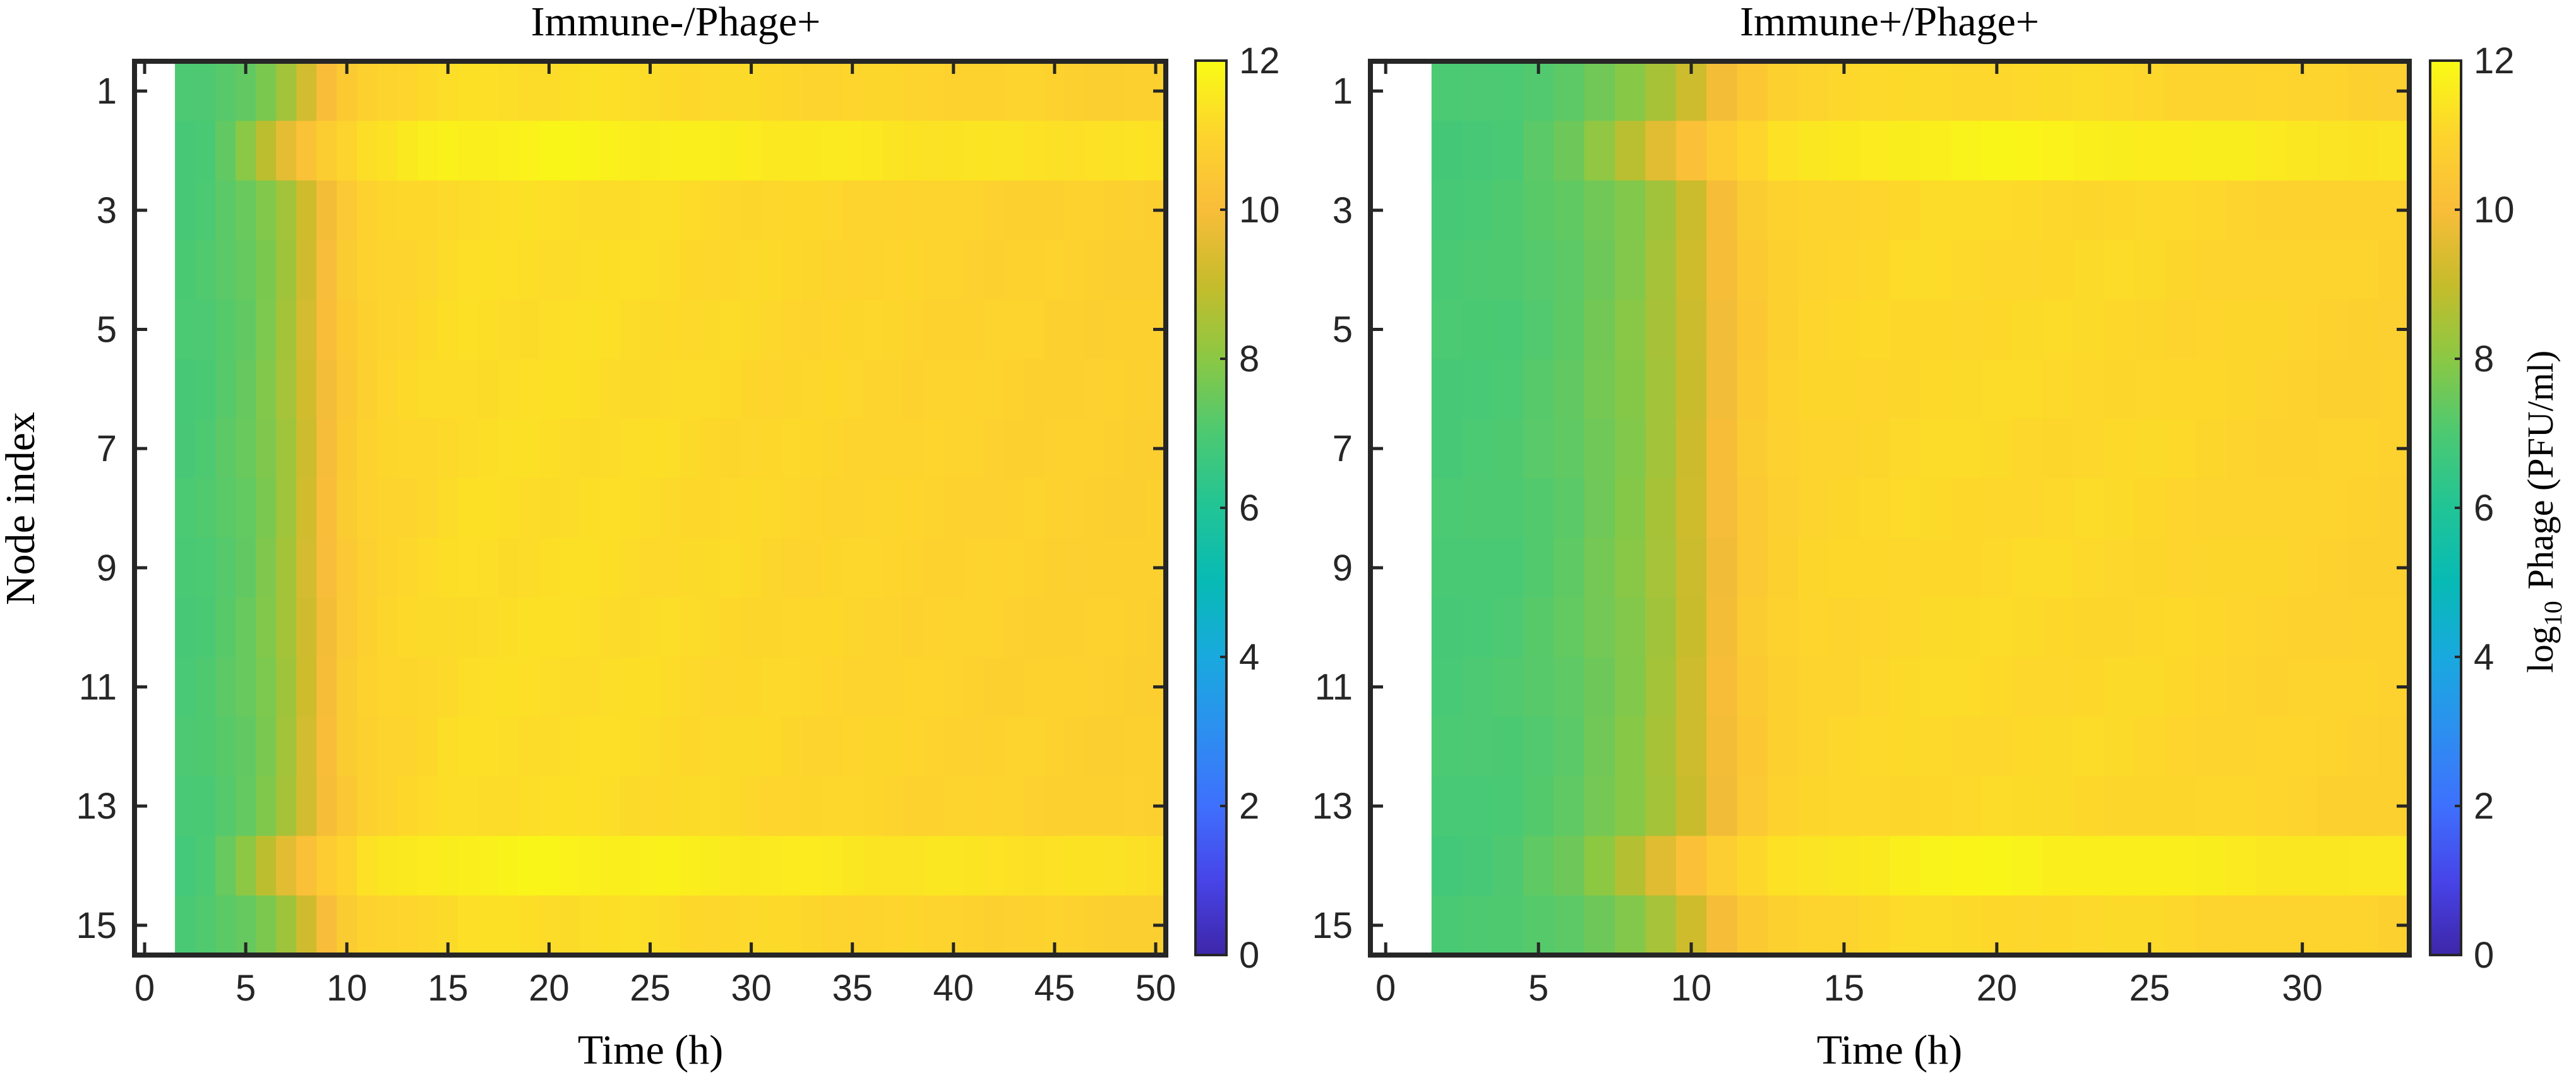 This screenshot has height=1082, width=2576. What do you see at coordinates (1156, 988) in the screenshot?
I see `x-tick-label: 50` at bounding box center [1156, 988].